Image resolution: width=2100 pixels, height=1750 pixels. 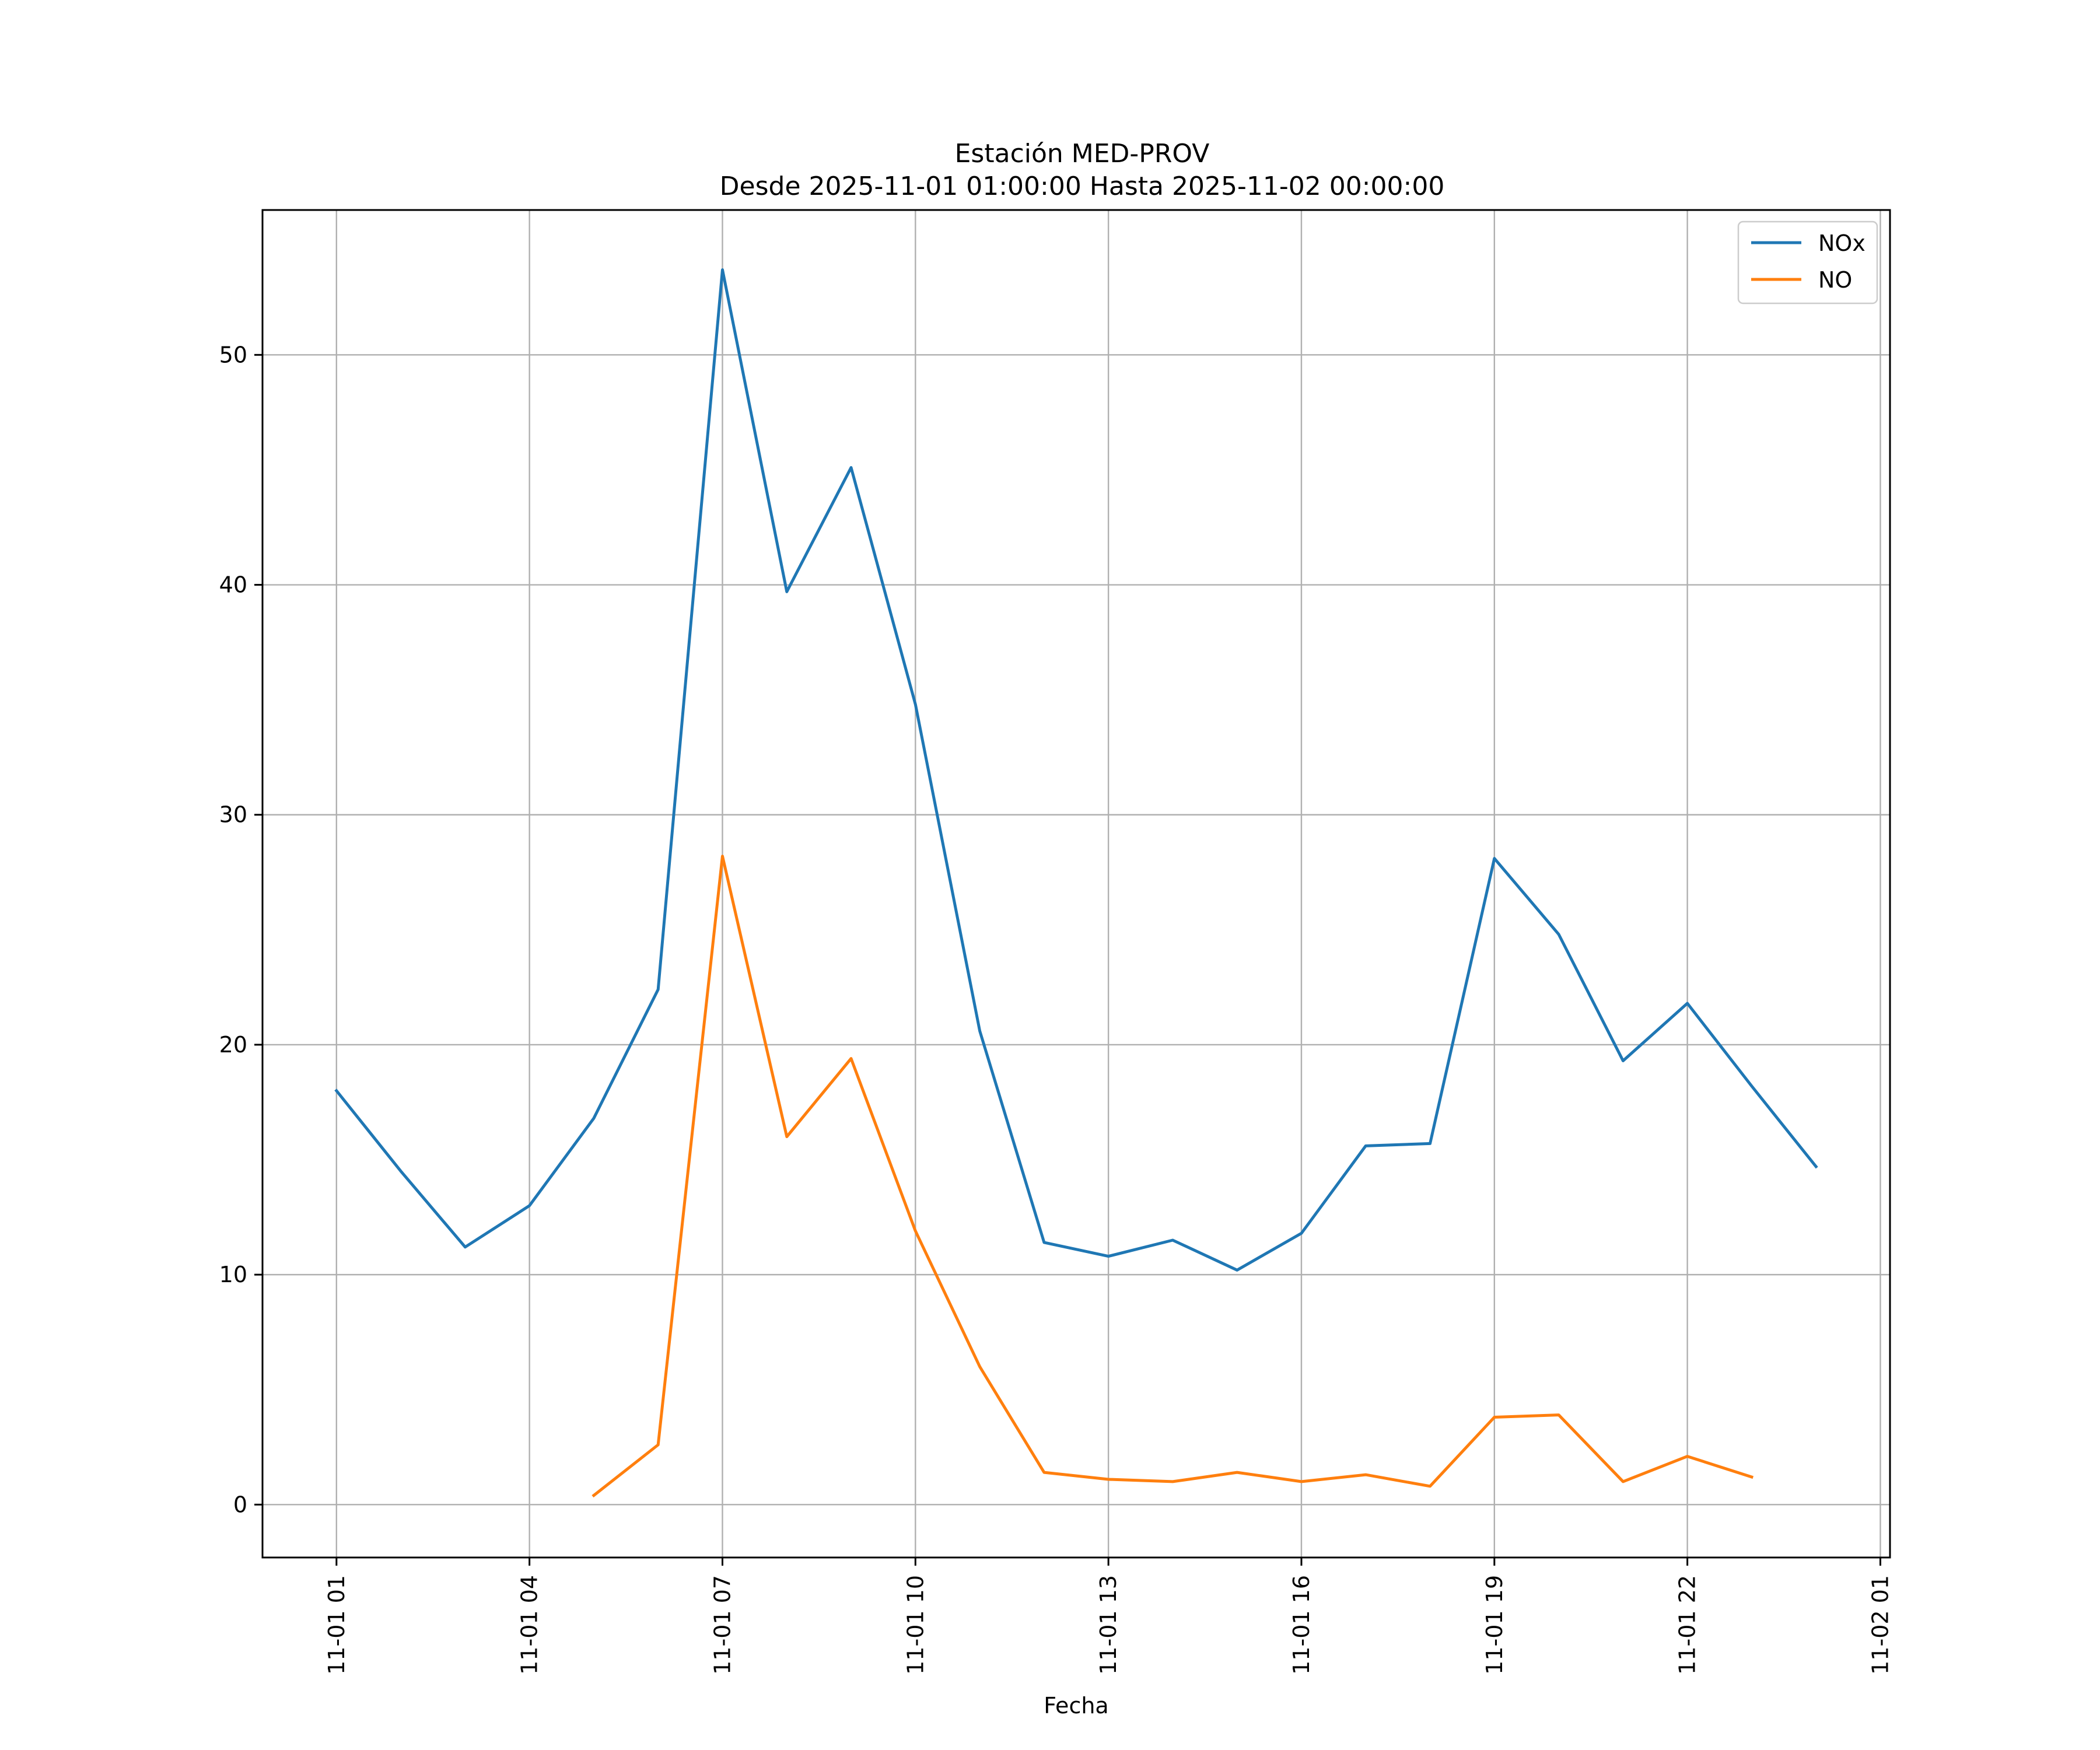 What do you see at coordinates (1835, 280) in the screenshot?
I see `legend-label-no: NO` at bounding box center [1835, 280].